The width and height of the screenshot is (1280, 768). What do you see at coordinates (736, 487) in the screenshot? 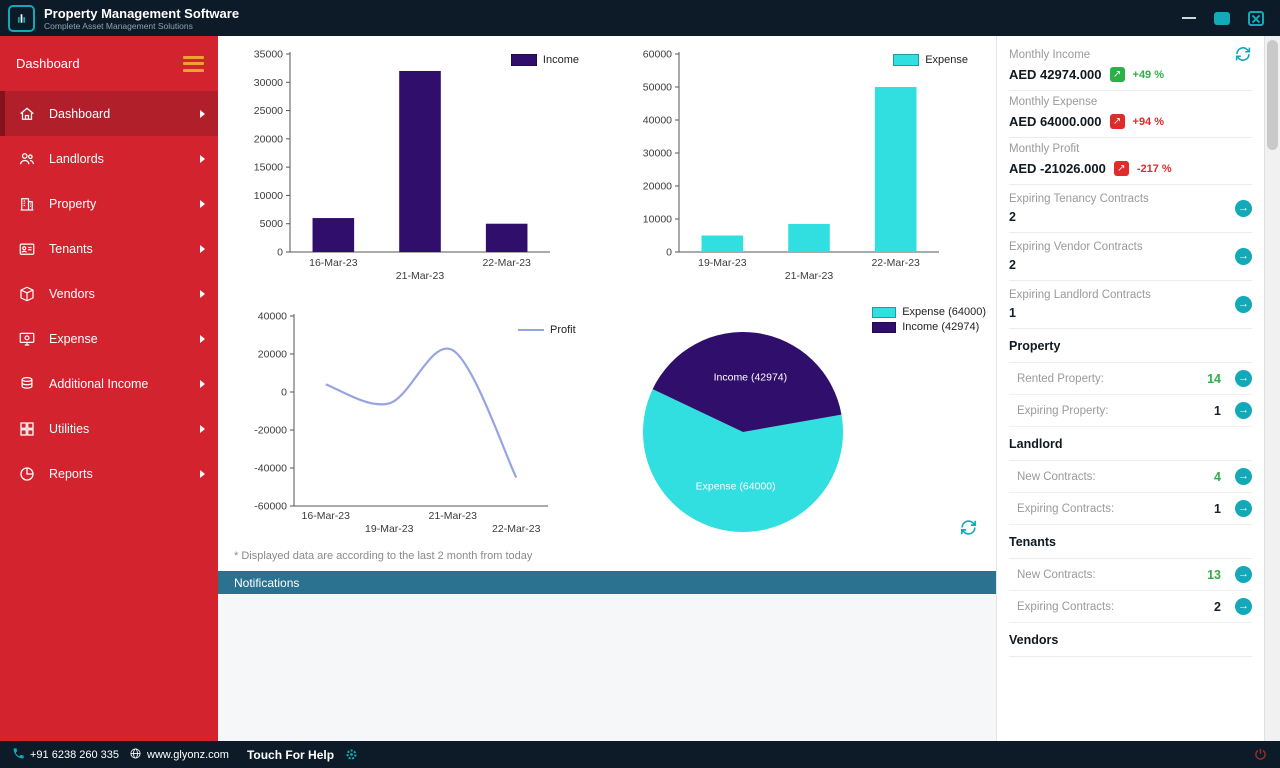
I see `svg-text: Expense (64000)` at bounding box center [736, 487].